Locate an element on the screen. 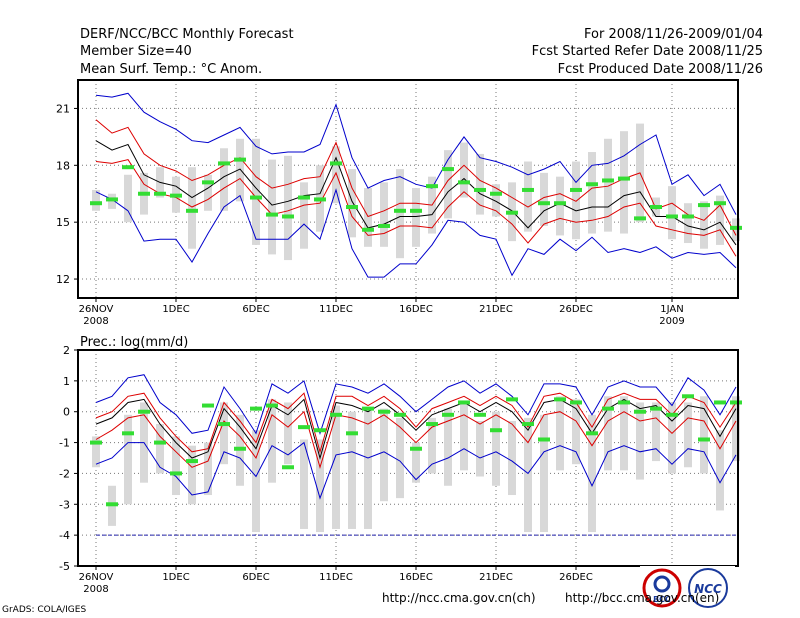  bcc-logo-text: BCC is located at coordinates (662, 599).